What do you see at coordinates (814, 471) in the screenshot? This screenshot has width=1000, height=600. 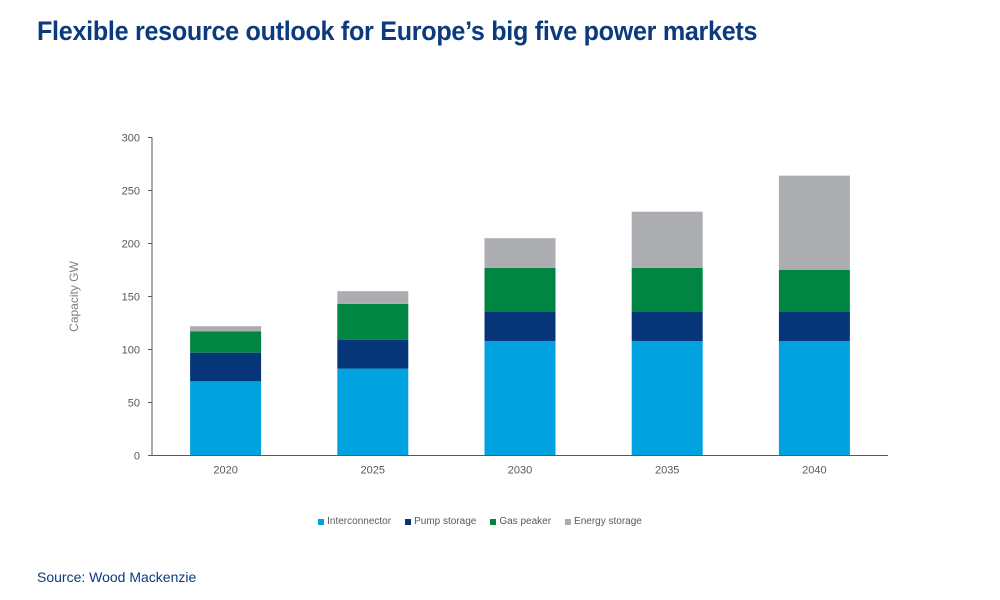 I see `x-tick-label: 2040` at bounding box center [814, 471].